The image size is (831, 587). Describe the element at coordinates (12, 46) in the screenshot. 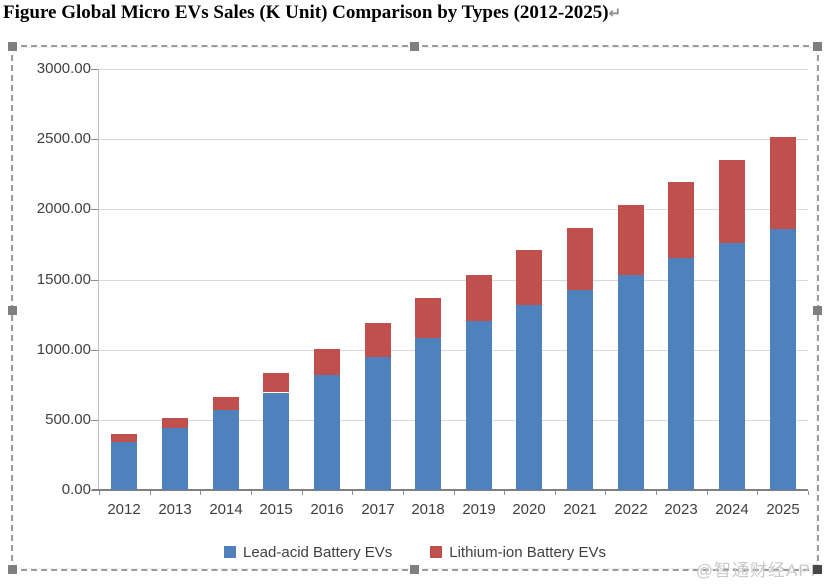

I see `selection-handle-top-left` at that location.